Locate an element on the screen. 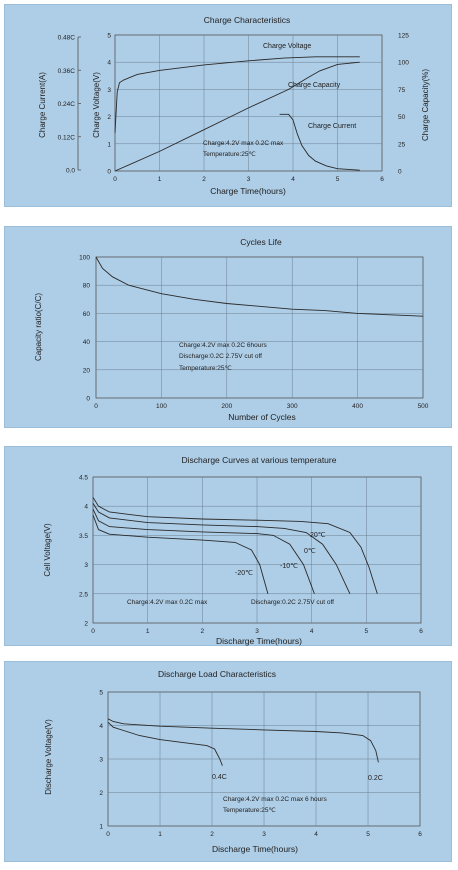 This screenshot has height=870, width=458. capacity-axis: 0 25 50 75 100 125 is located at coordinates (403, 104).